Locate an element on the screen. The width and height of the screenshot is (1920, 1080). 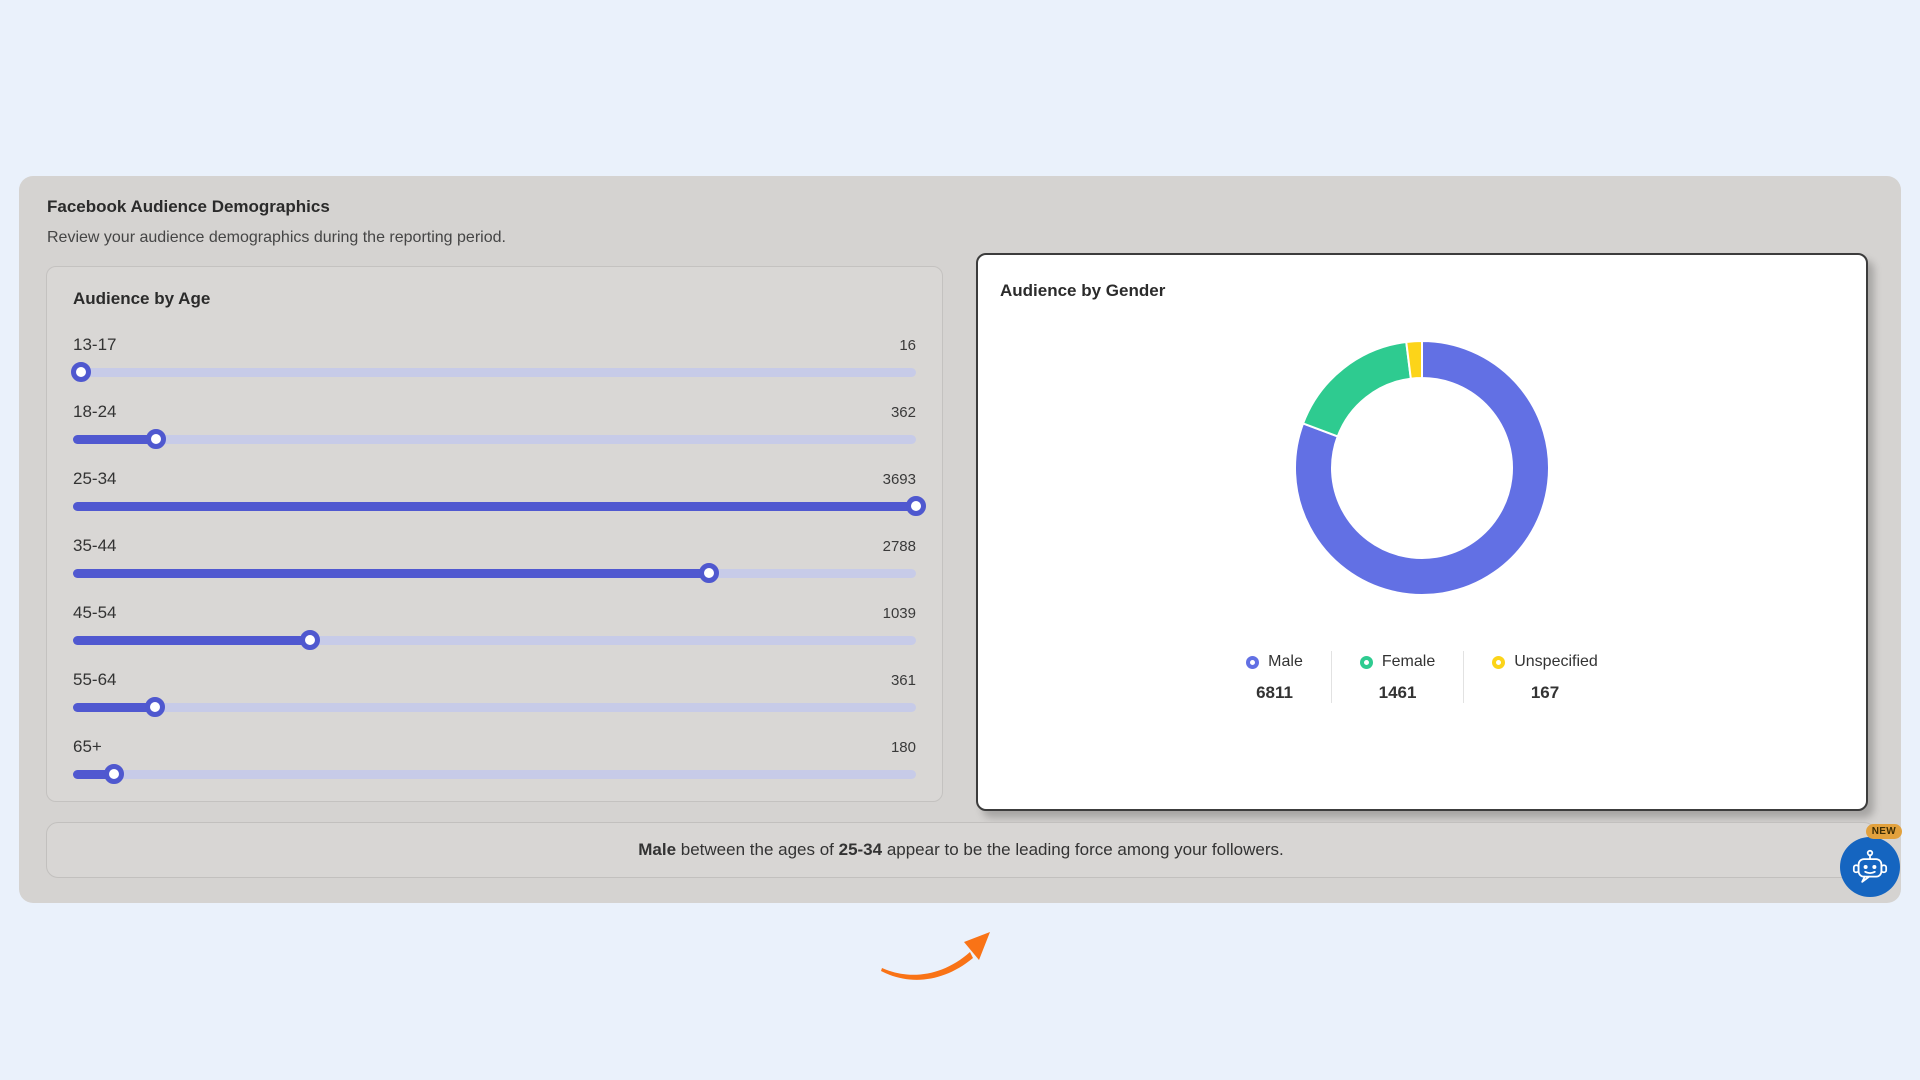
chatbot-widget: NEW is located at coordinates (1874, 861).